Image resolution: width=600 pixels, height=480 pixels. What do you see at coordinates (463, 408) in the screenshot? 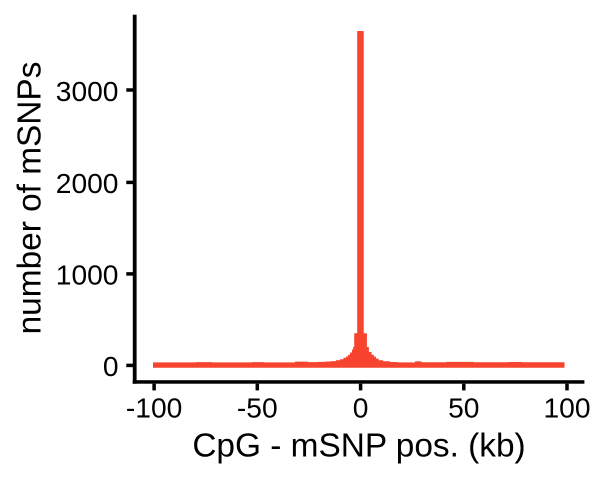
I see `svg-text: 50` at bounding box center [463, 408].